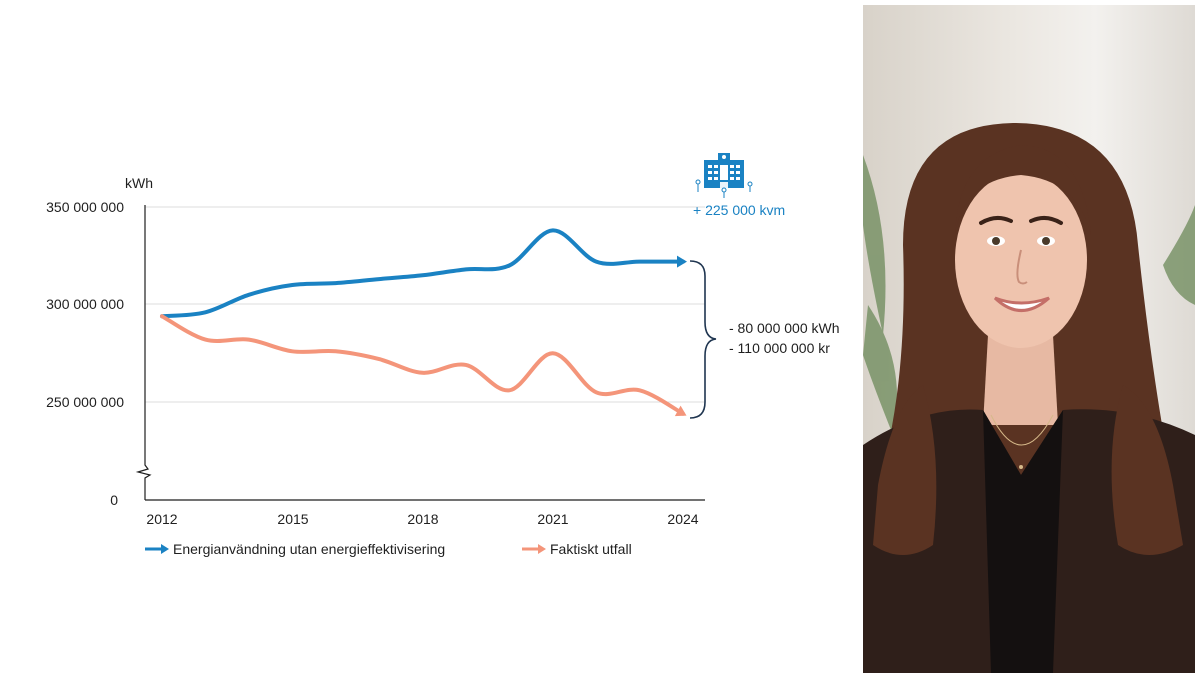 The height and width of the screenshot is (678, 1200). I want to click on x-tick-label: 2015, so click(292, 519).